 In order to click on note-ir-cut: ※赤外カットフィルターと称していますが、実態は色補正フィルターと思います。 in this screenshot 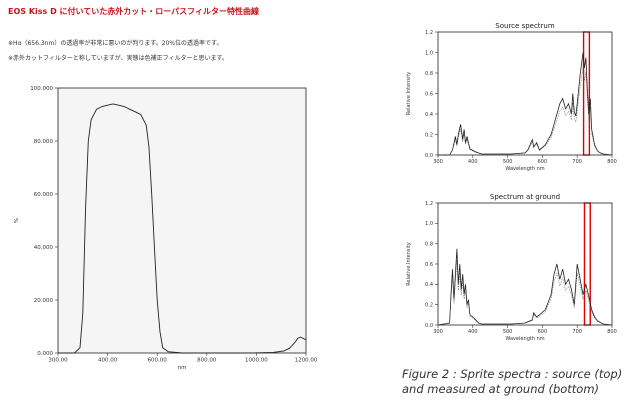, I will do `click(118, 58)`.